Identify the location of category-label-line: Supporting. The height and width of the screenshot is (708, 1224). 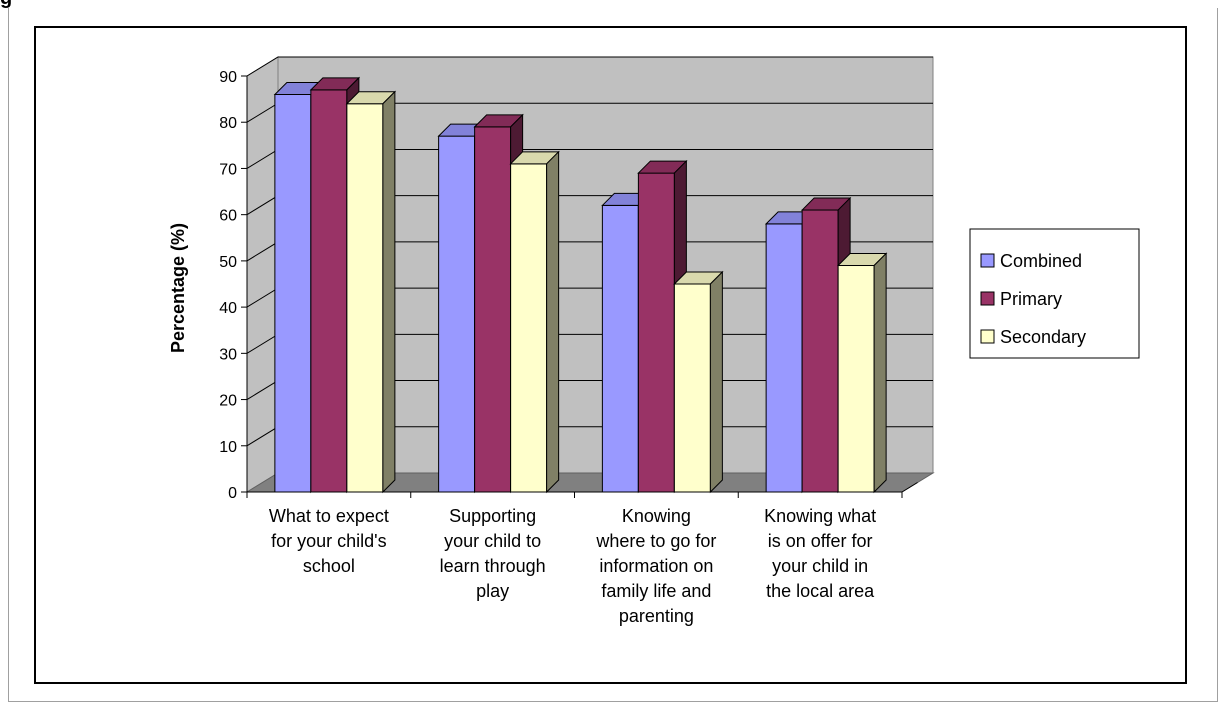
(492, 516).